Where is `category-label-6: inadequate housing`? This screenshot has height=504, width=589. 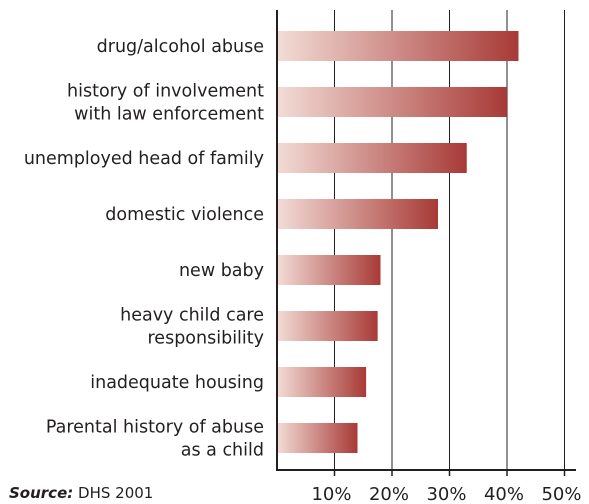 category-label-6: inadequate housing is located at coordinates (177, 383).